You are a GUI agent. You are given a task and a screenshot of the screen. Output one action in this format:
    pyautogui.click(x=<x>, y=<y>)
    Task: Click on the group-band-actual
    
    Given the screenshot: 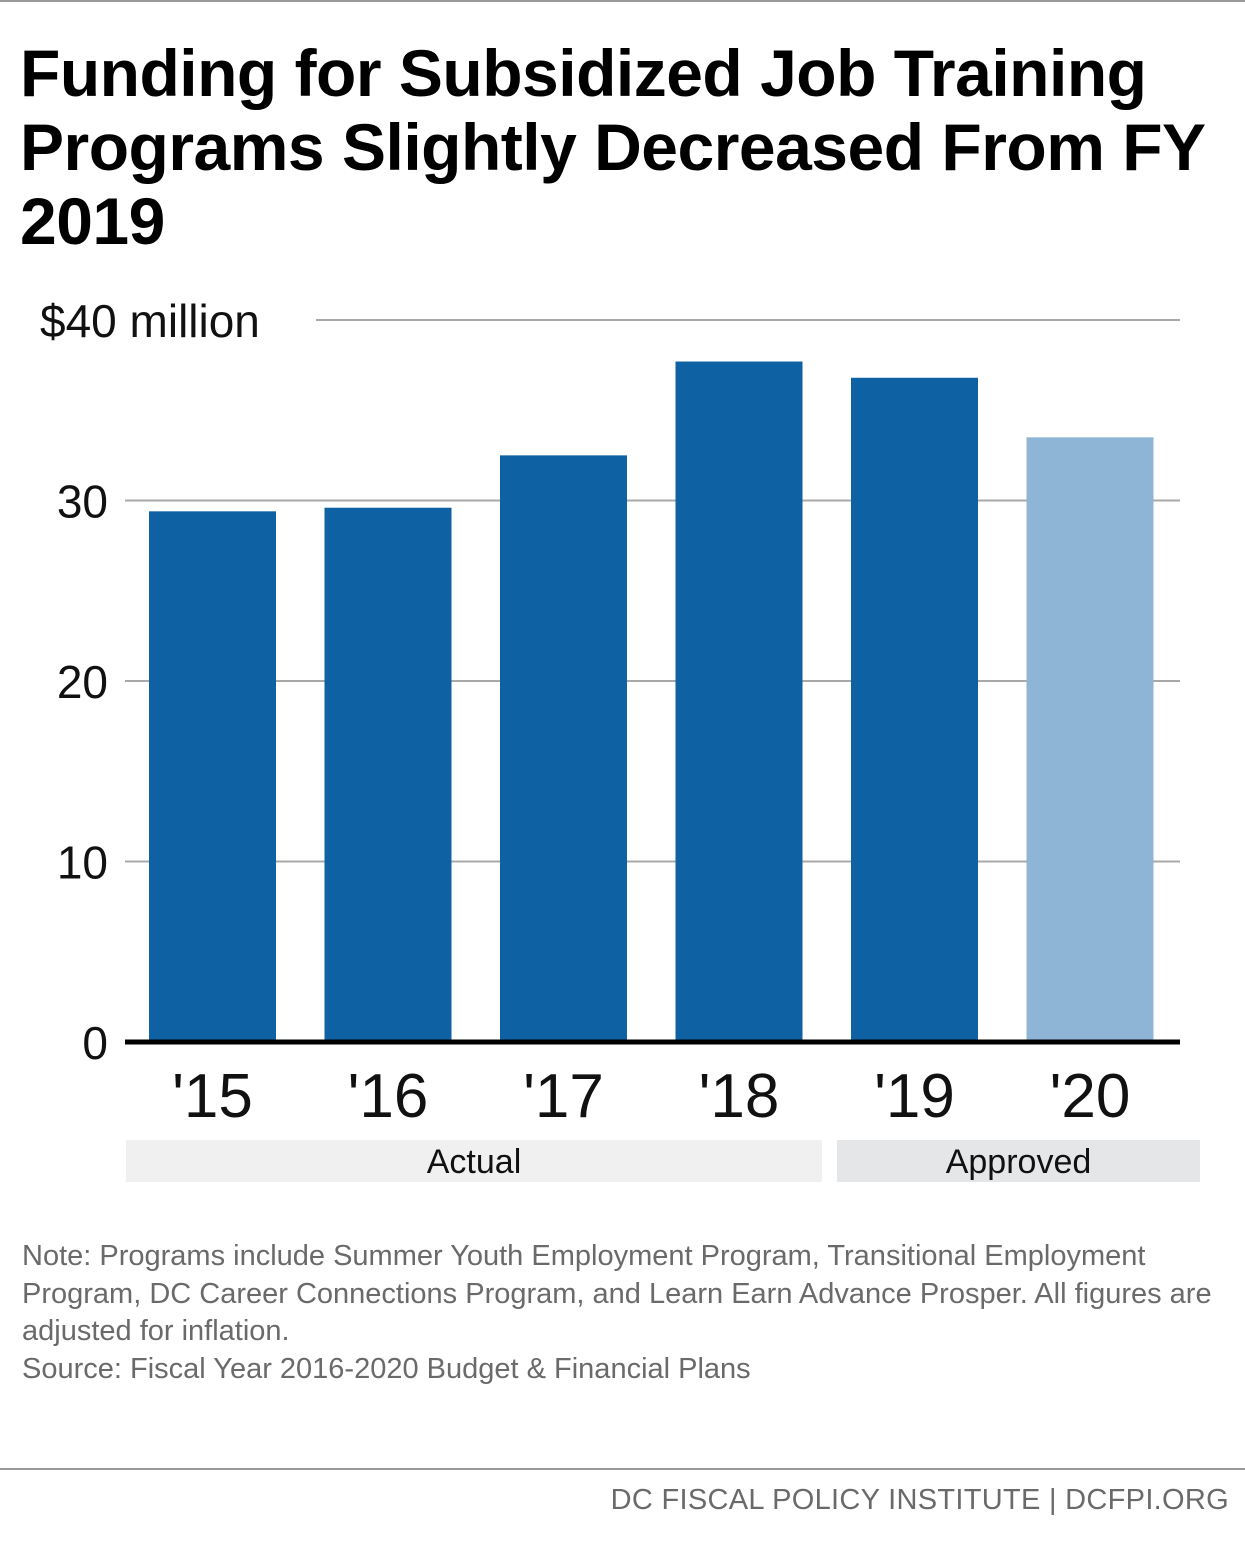 What is the action you would take?
    pyautogui.click(x=474, y=1161)
    